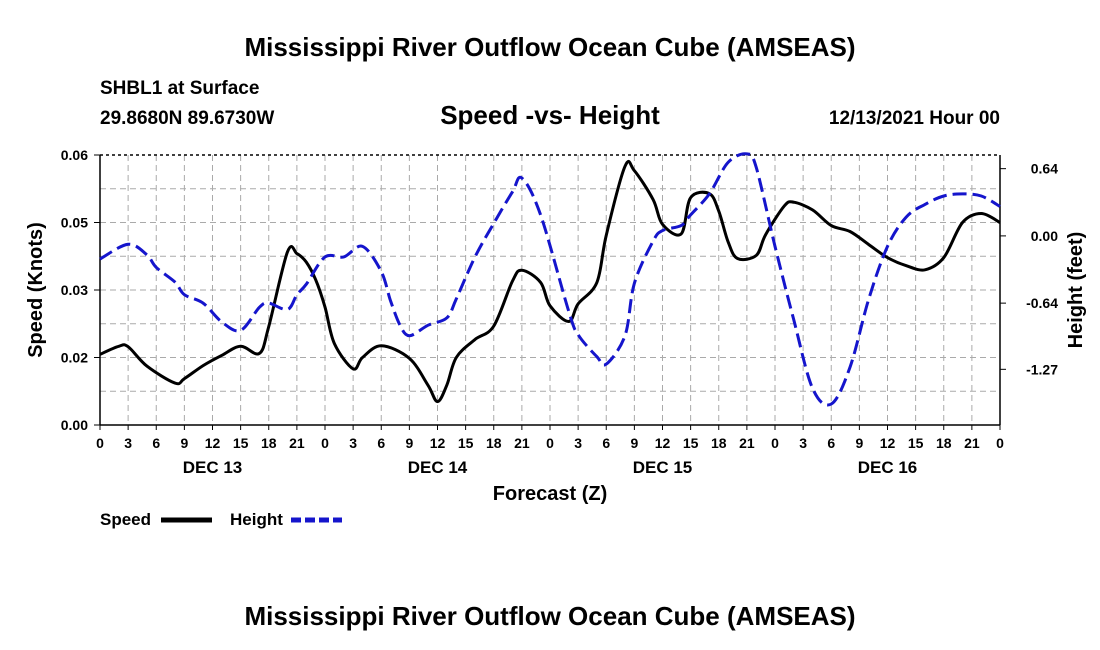  I want to click on y-tick-label: 0.05, so click(74, 223).